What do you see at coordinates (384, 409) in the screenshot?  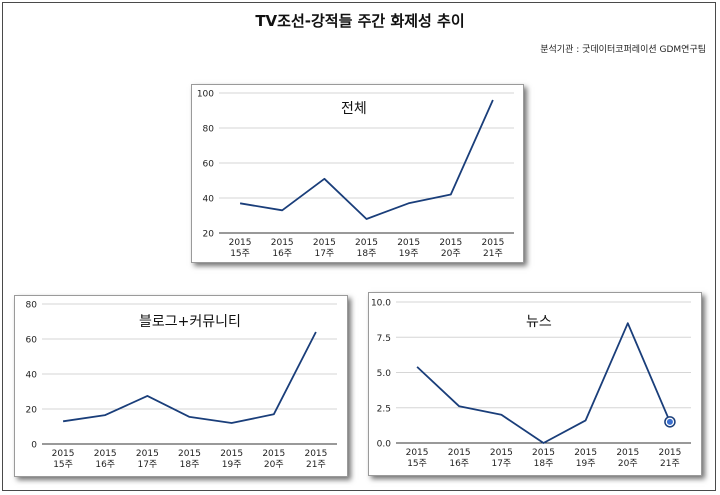 I see `y-tick-label: 2.5` at bounding box center [384, 409].